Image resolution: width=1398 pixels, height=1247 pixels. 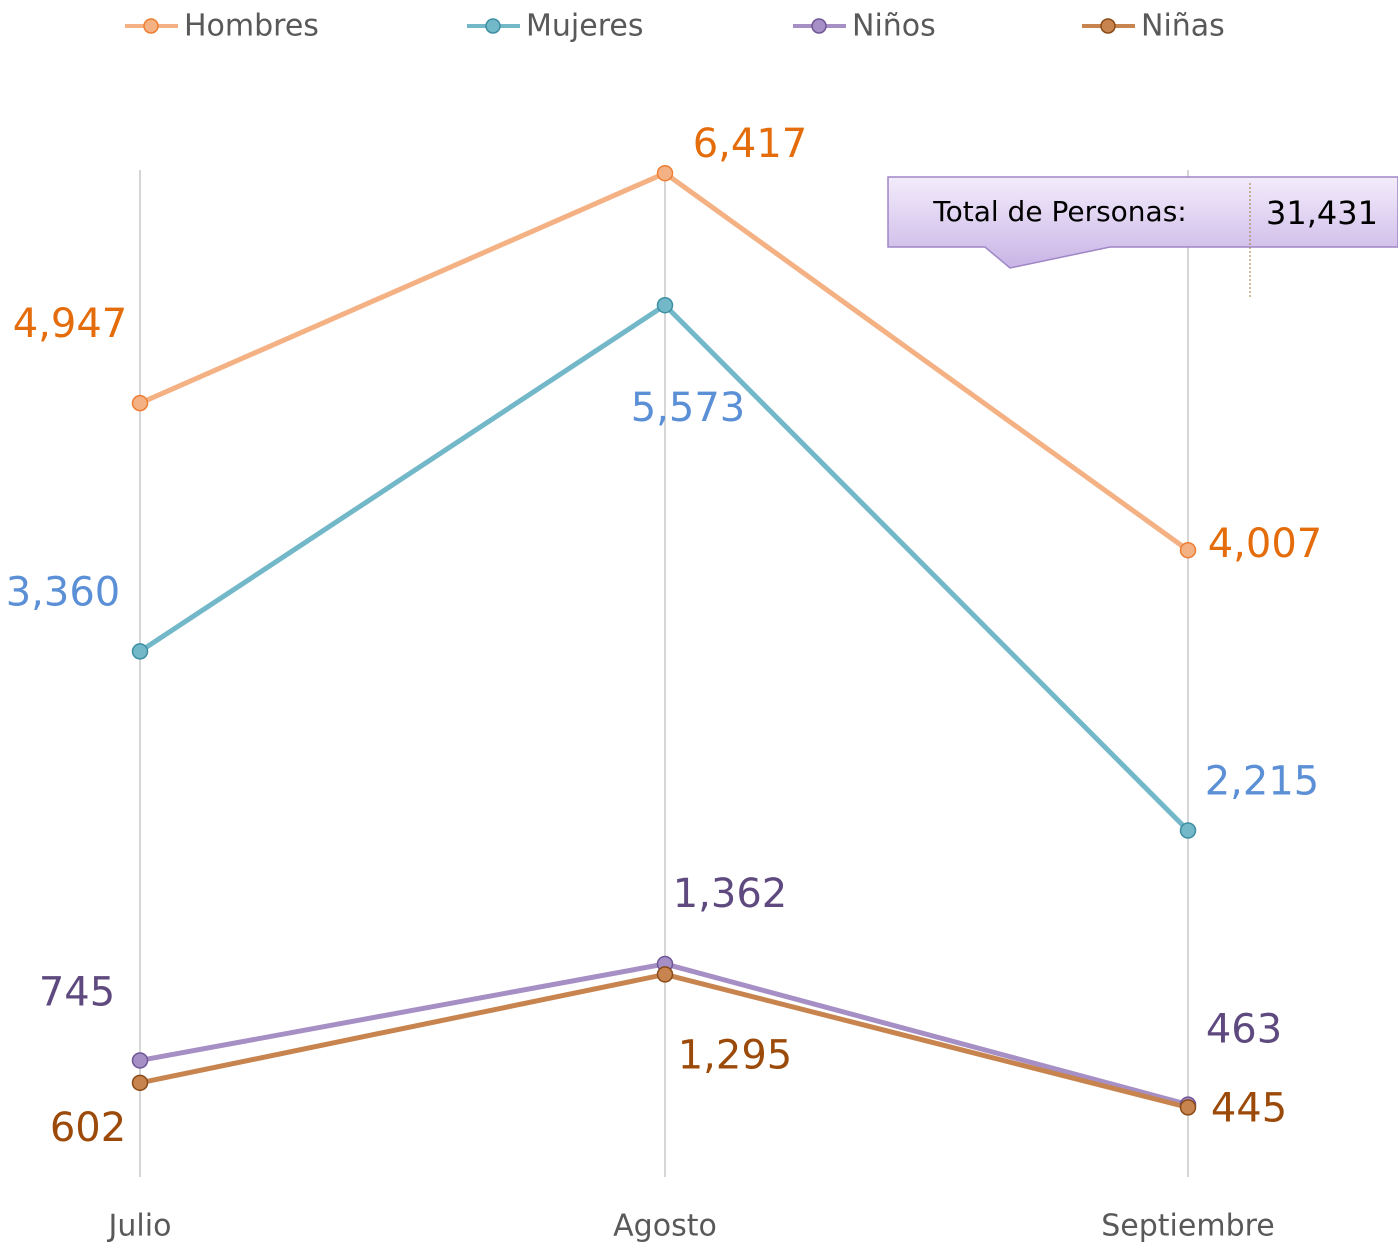 What do you see at coordinates (63, 592) in the screenshot?
I see `data-label: 3,360` at bounding box center [63, 592].